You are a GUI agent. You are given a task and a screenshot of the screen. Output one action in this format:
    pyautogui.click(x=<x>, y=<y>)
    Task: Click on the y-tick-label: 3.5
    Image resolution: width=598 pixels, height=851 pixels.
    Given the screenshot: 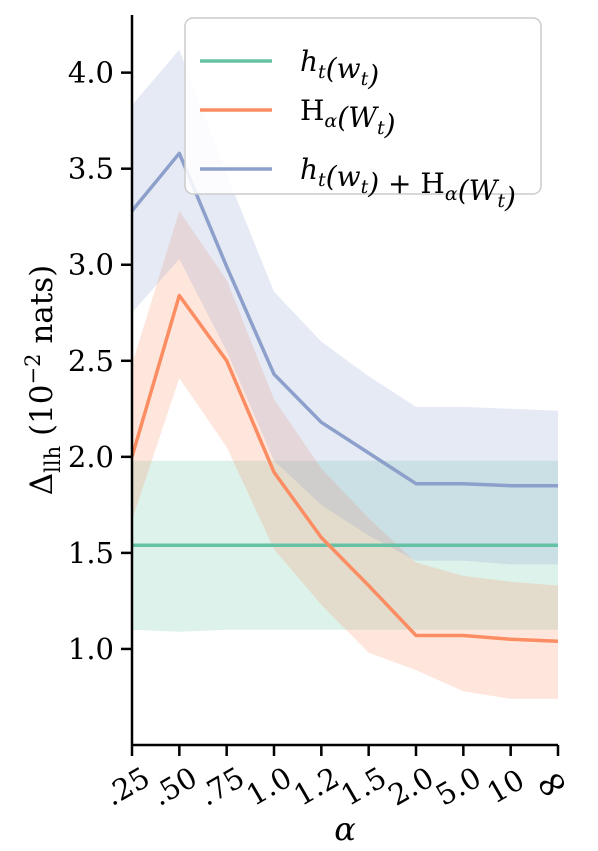 What is the action you would take?
    pyautogui.click(x=91, y=169)
    